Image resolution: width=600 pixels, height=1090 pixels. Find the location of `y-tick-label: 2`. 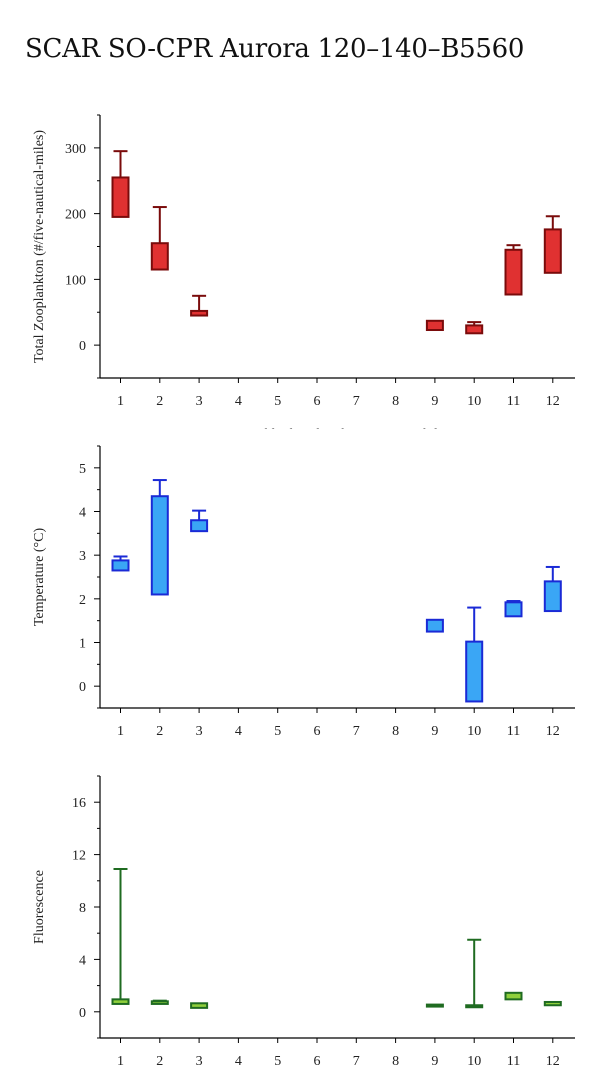

y-tick-label: 2 is located at coordinates (82, 600).